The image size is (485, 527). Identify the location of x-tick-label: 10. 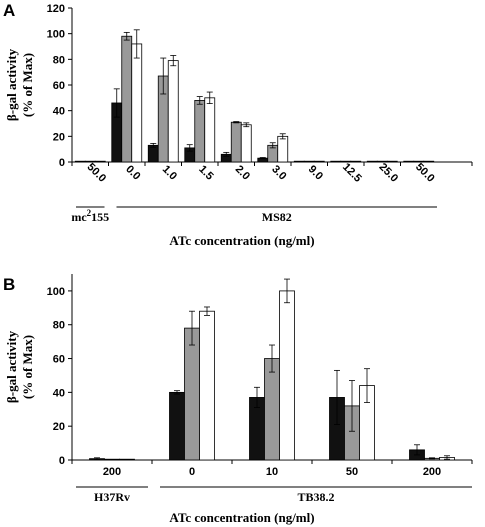
(272, 472).